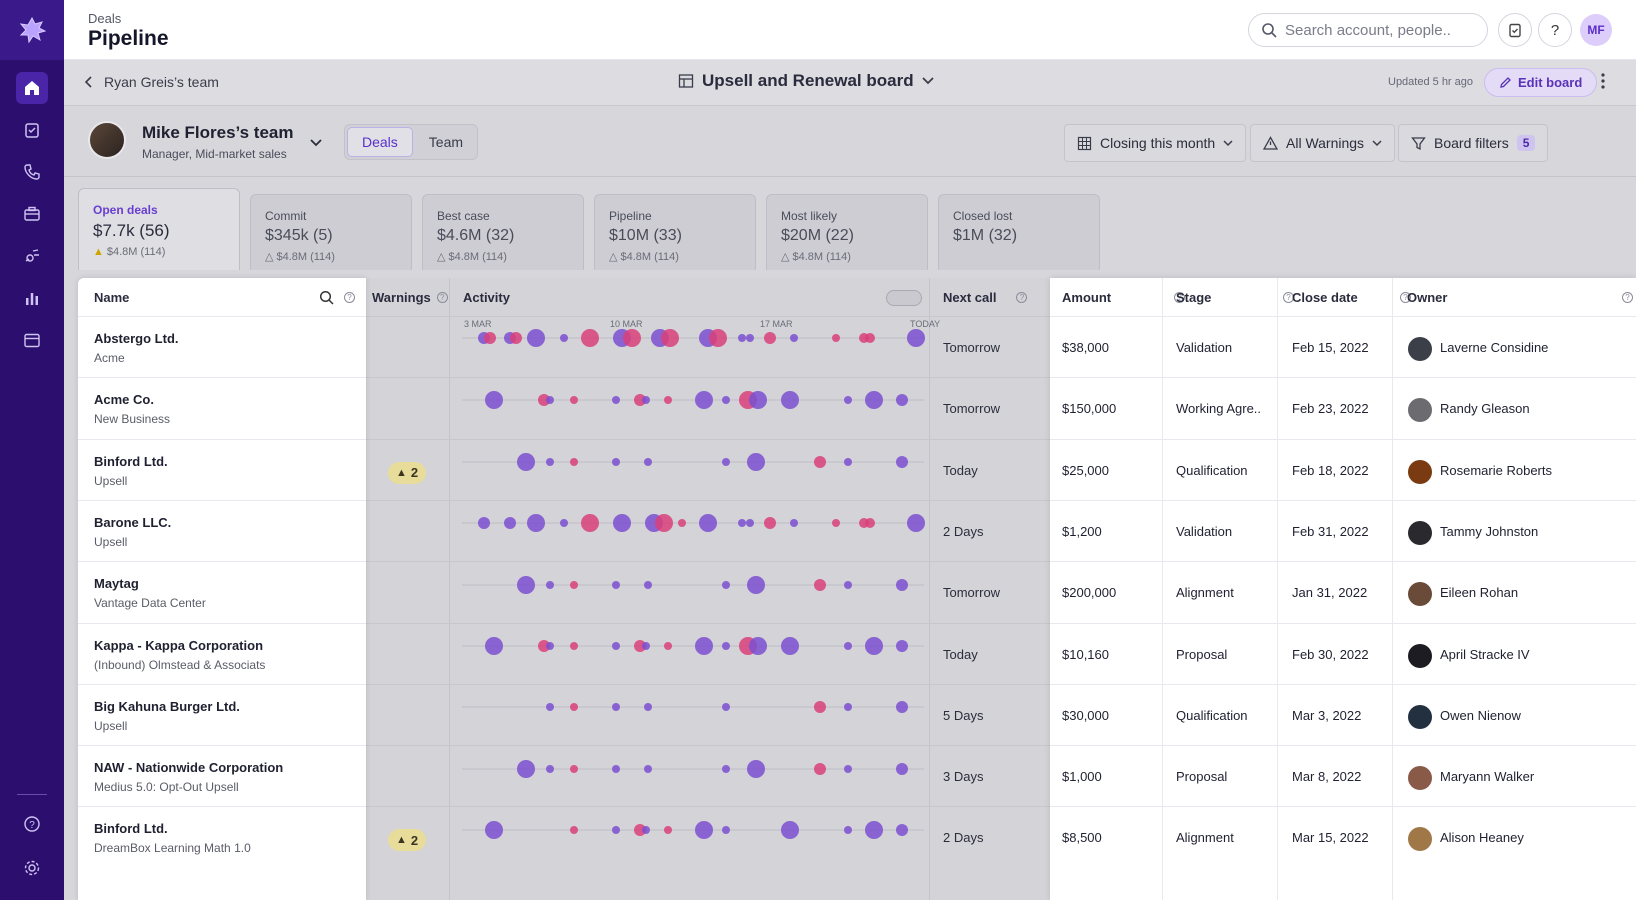  I want to click on column-header-stage: Stage, so click(1194, 297).